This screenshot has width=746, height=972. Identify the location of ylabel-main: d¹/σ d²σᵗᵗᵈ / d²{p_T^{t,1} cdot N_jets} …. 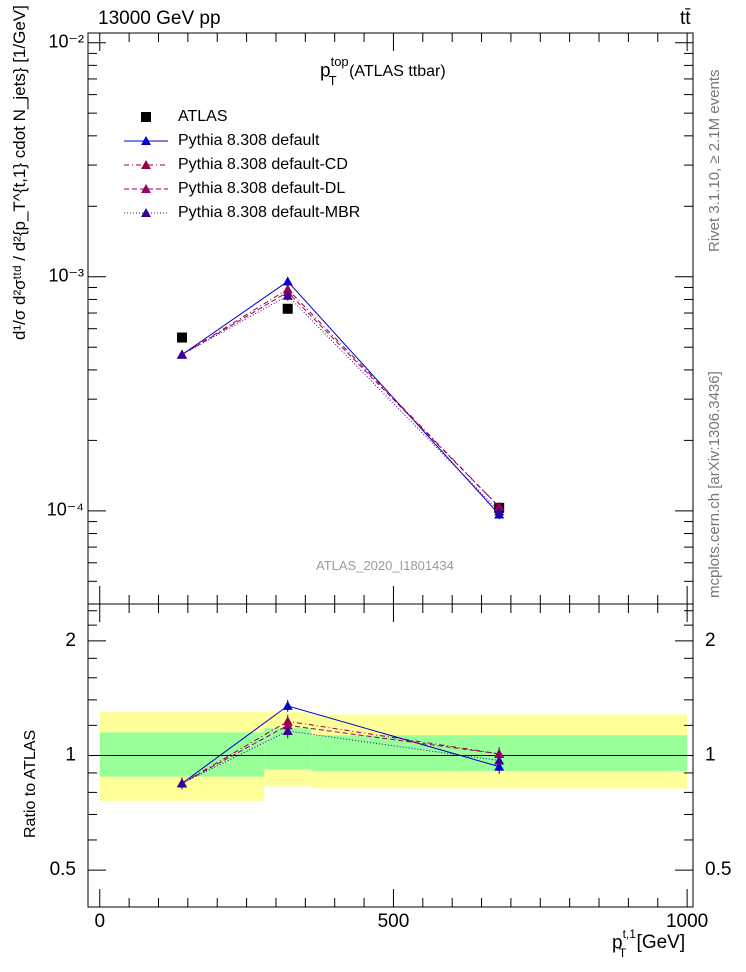
(19, 172).